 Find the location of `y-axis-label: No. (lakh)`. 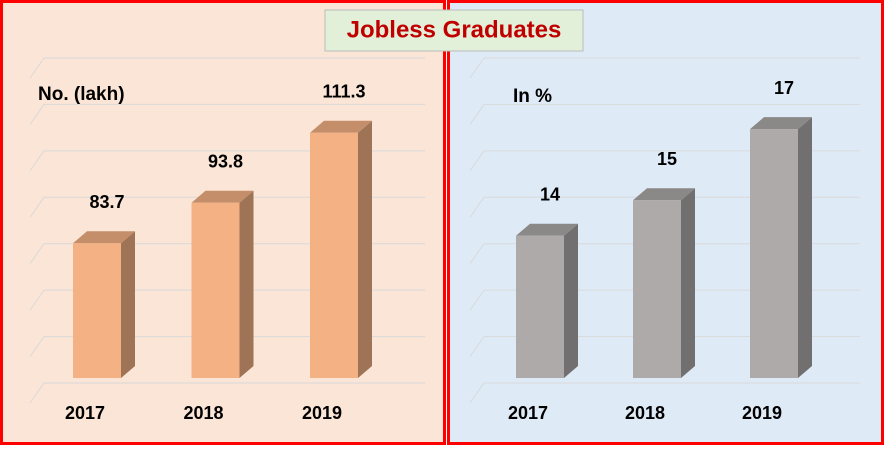

y-axis-label: No. (lakh) is located at coordinates (81, 94).